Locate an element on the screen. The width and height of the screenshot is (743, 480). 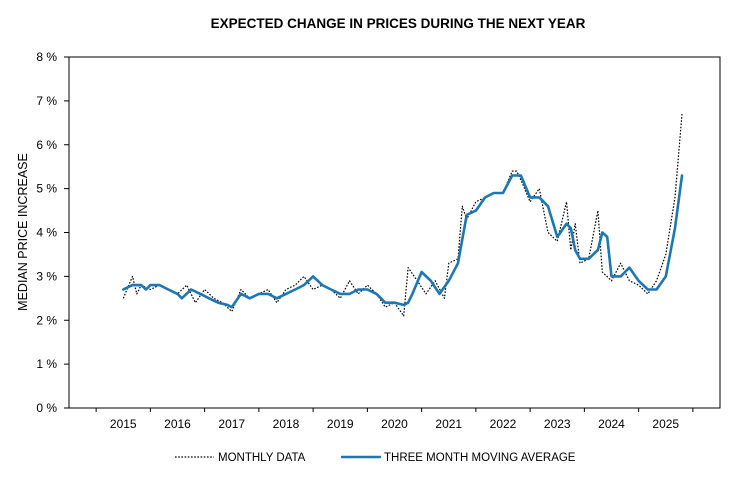
y-tick-label: 7 % is located at coordinates (46, 101).